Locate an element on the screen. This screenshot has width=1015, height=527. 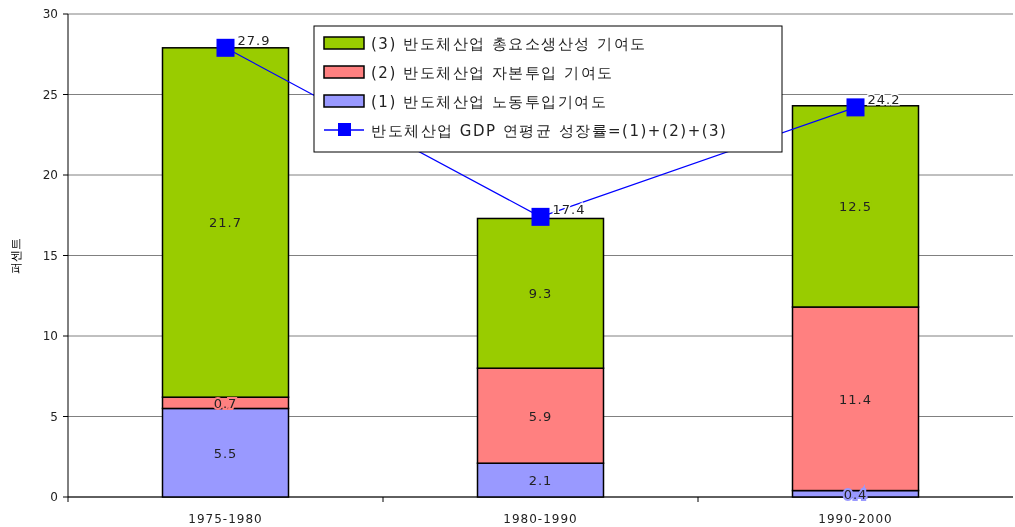
legend-label: (3) 반도체산업 총요소생산성 기여도 is located at coordinates (509, 44).